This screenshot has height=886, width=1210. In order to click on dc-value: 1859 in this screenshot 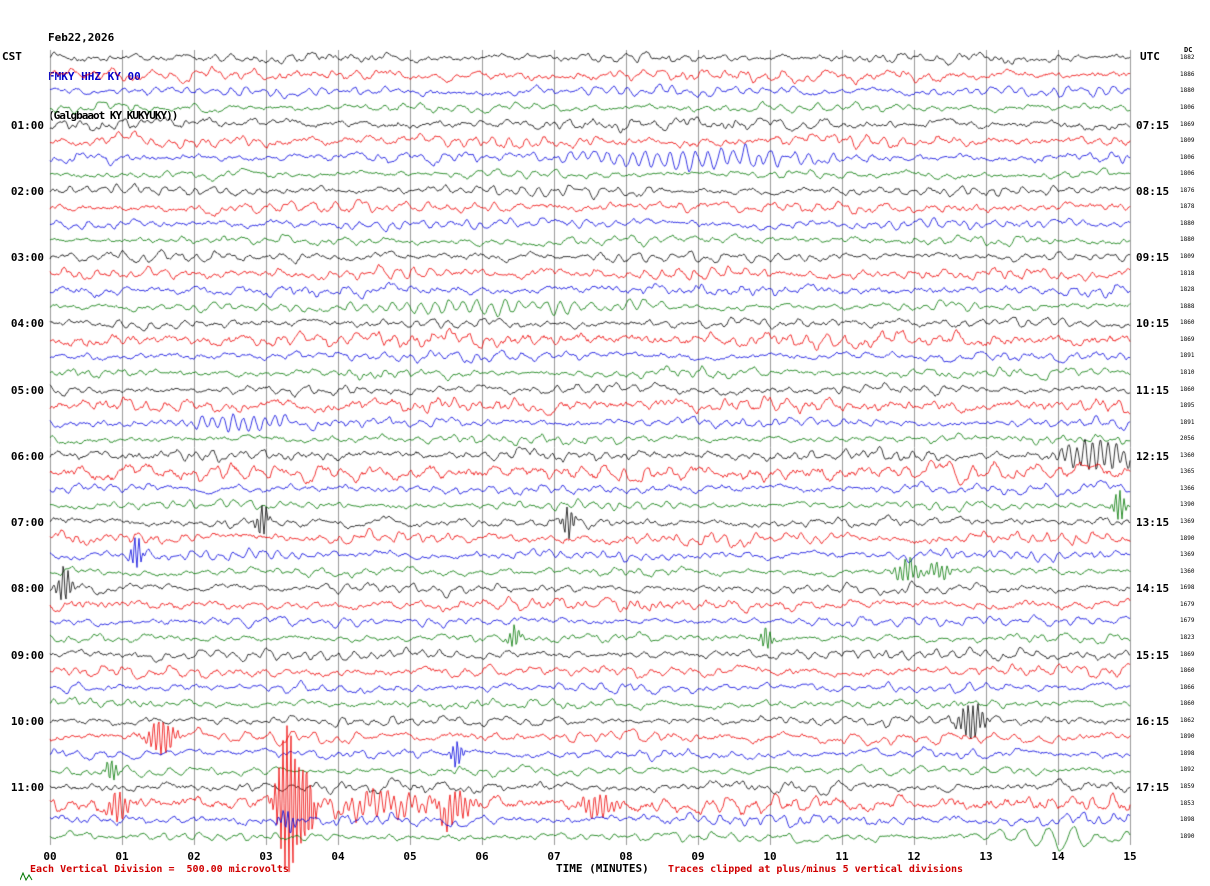, I will do `click(1187, 787)`.